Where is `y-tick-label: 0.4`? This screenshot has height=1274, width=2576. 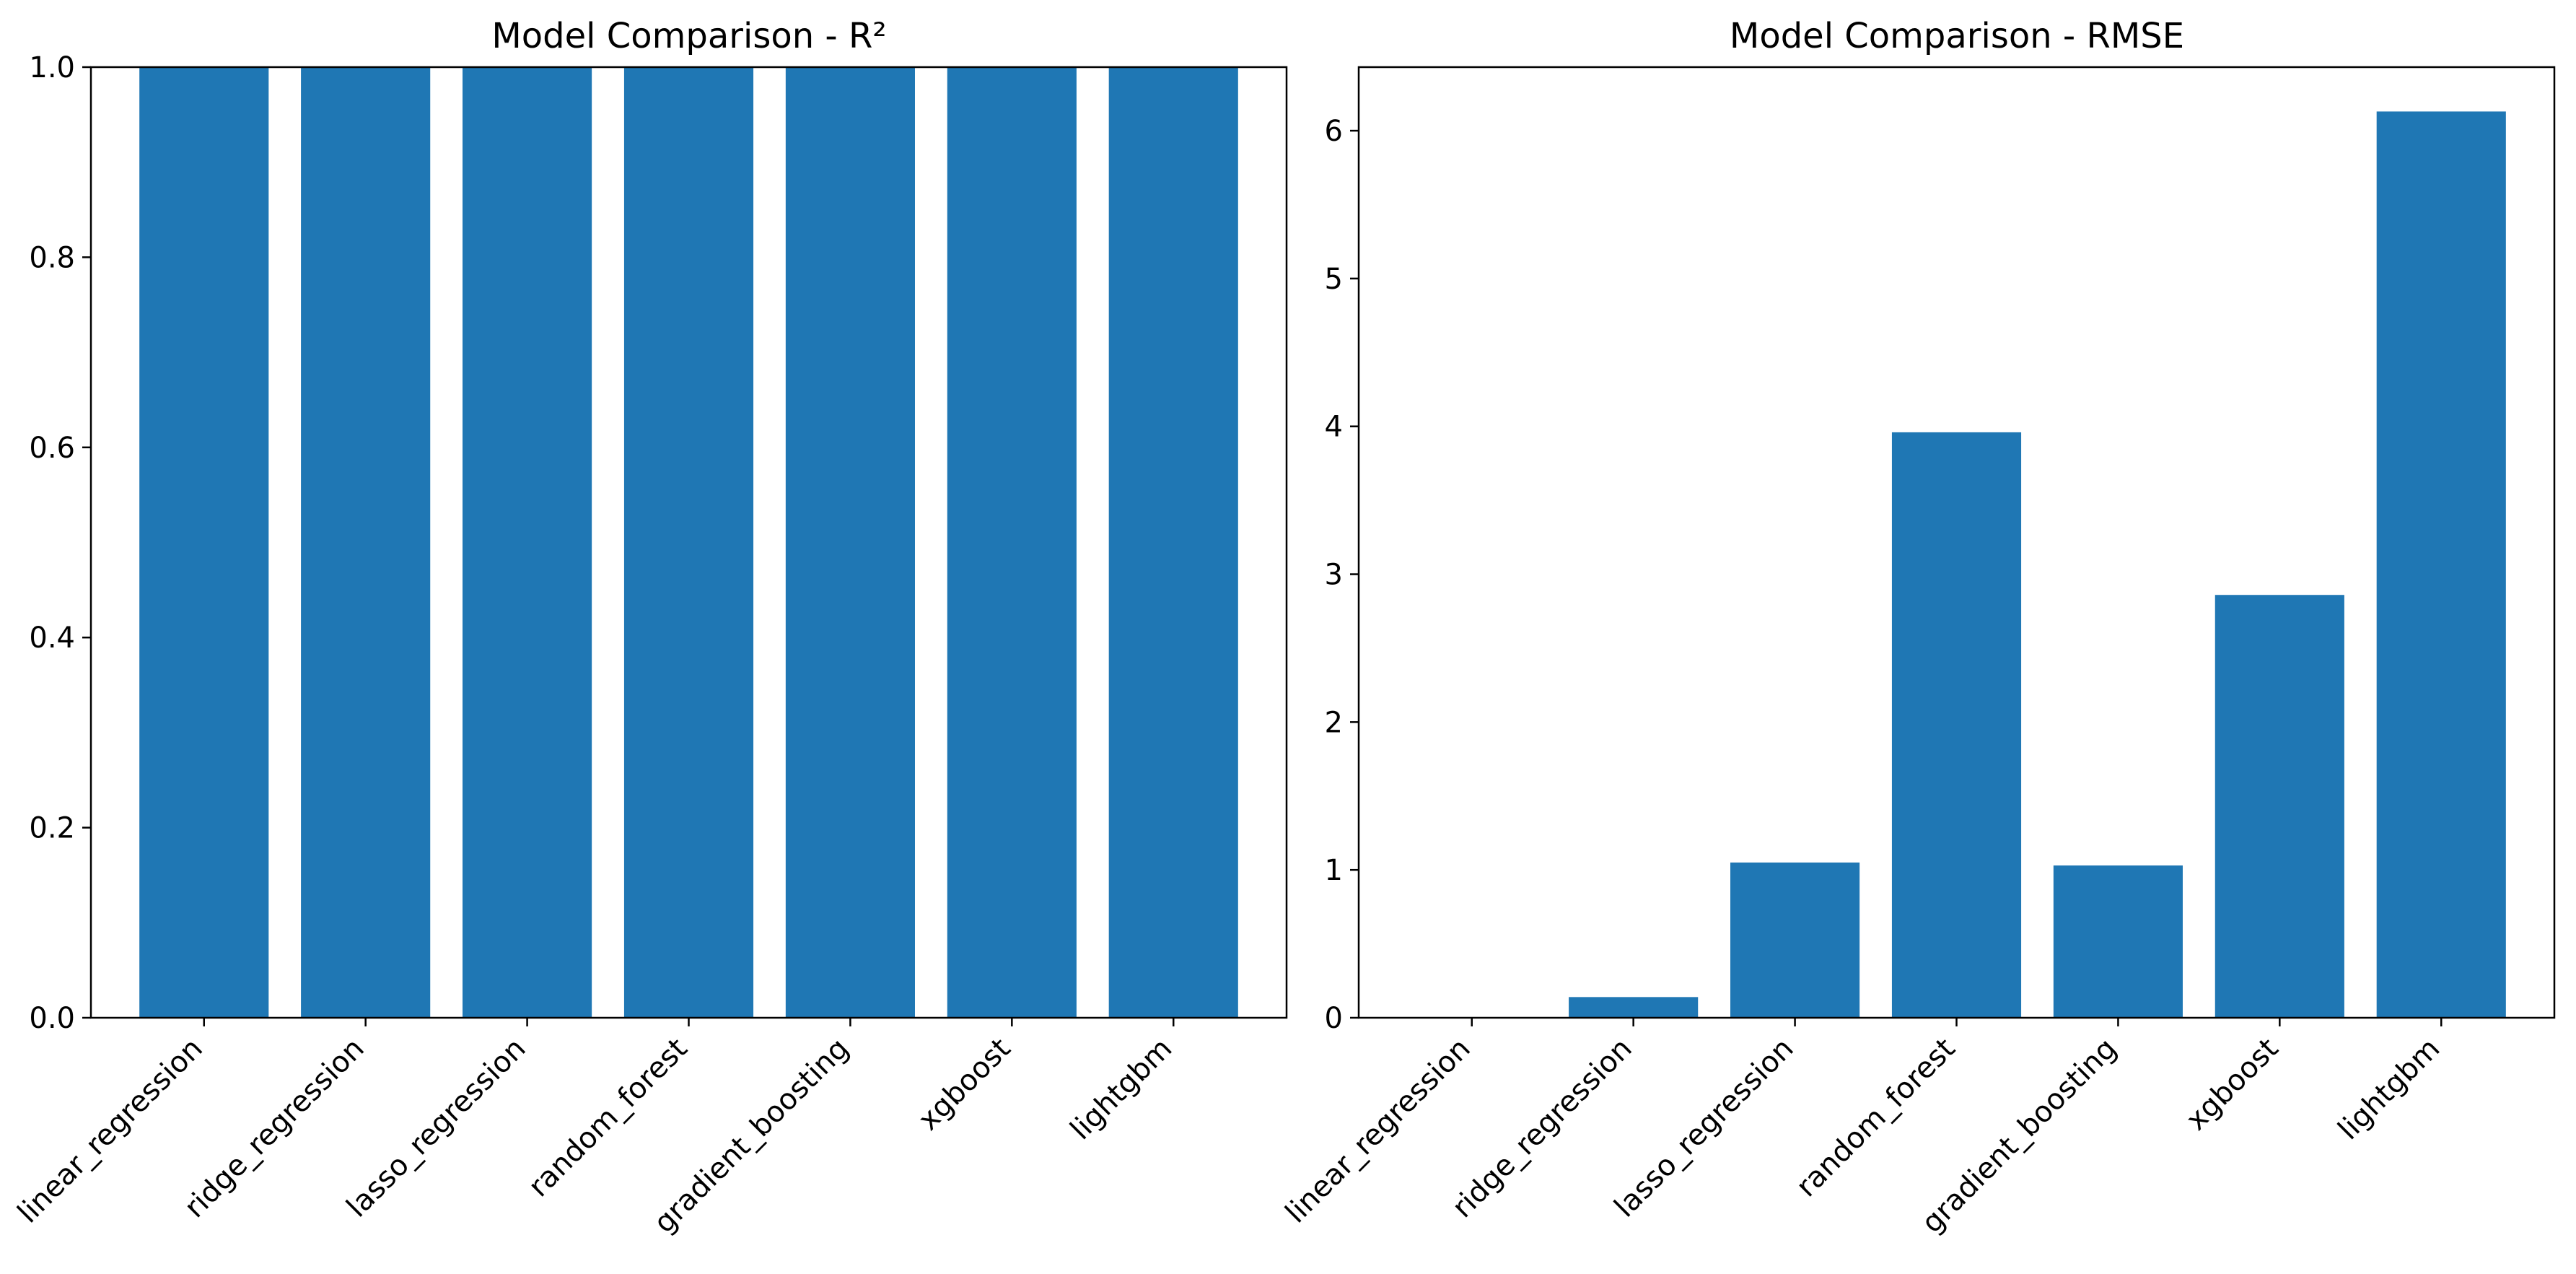 y-tick-label: 0.4 is located at coordinates (52, 638).